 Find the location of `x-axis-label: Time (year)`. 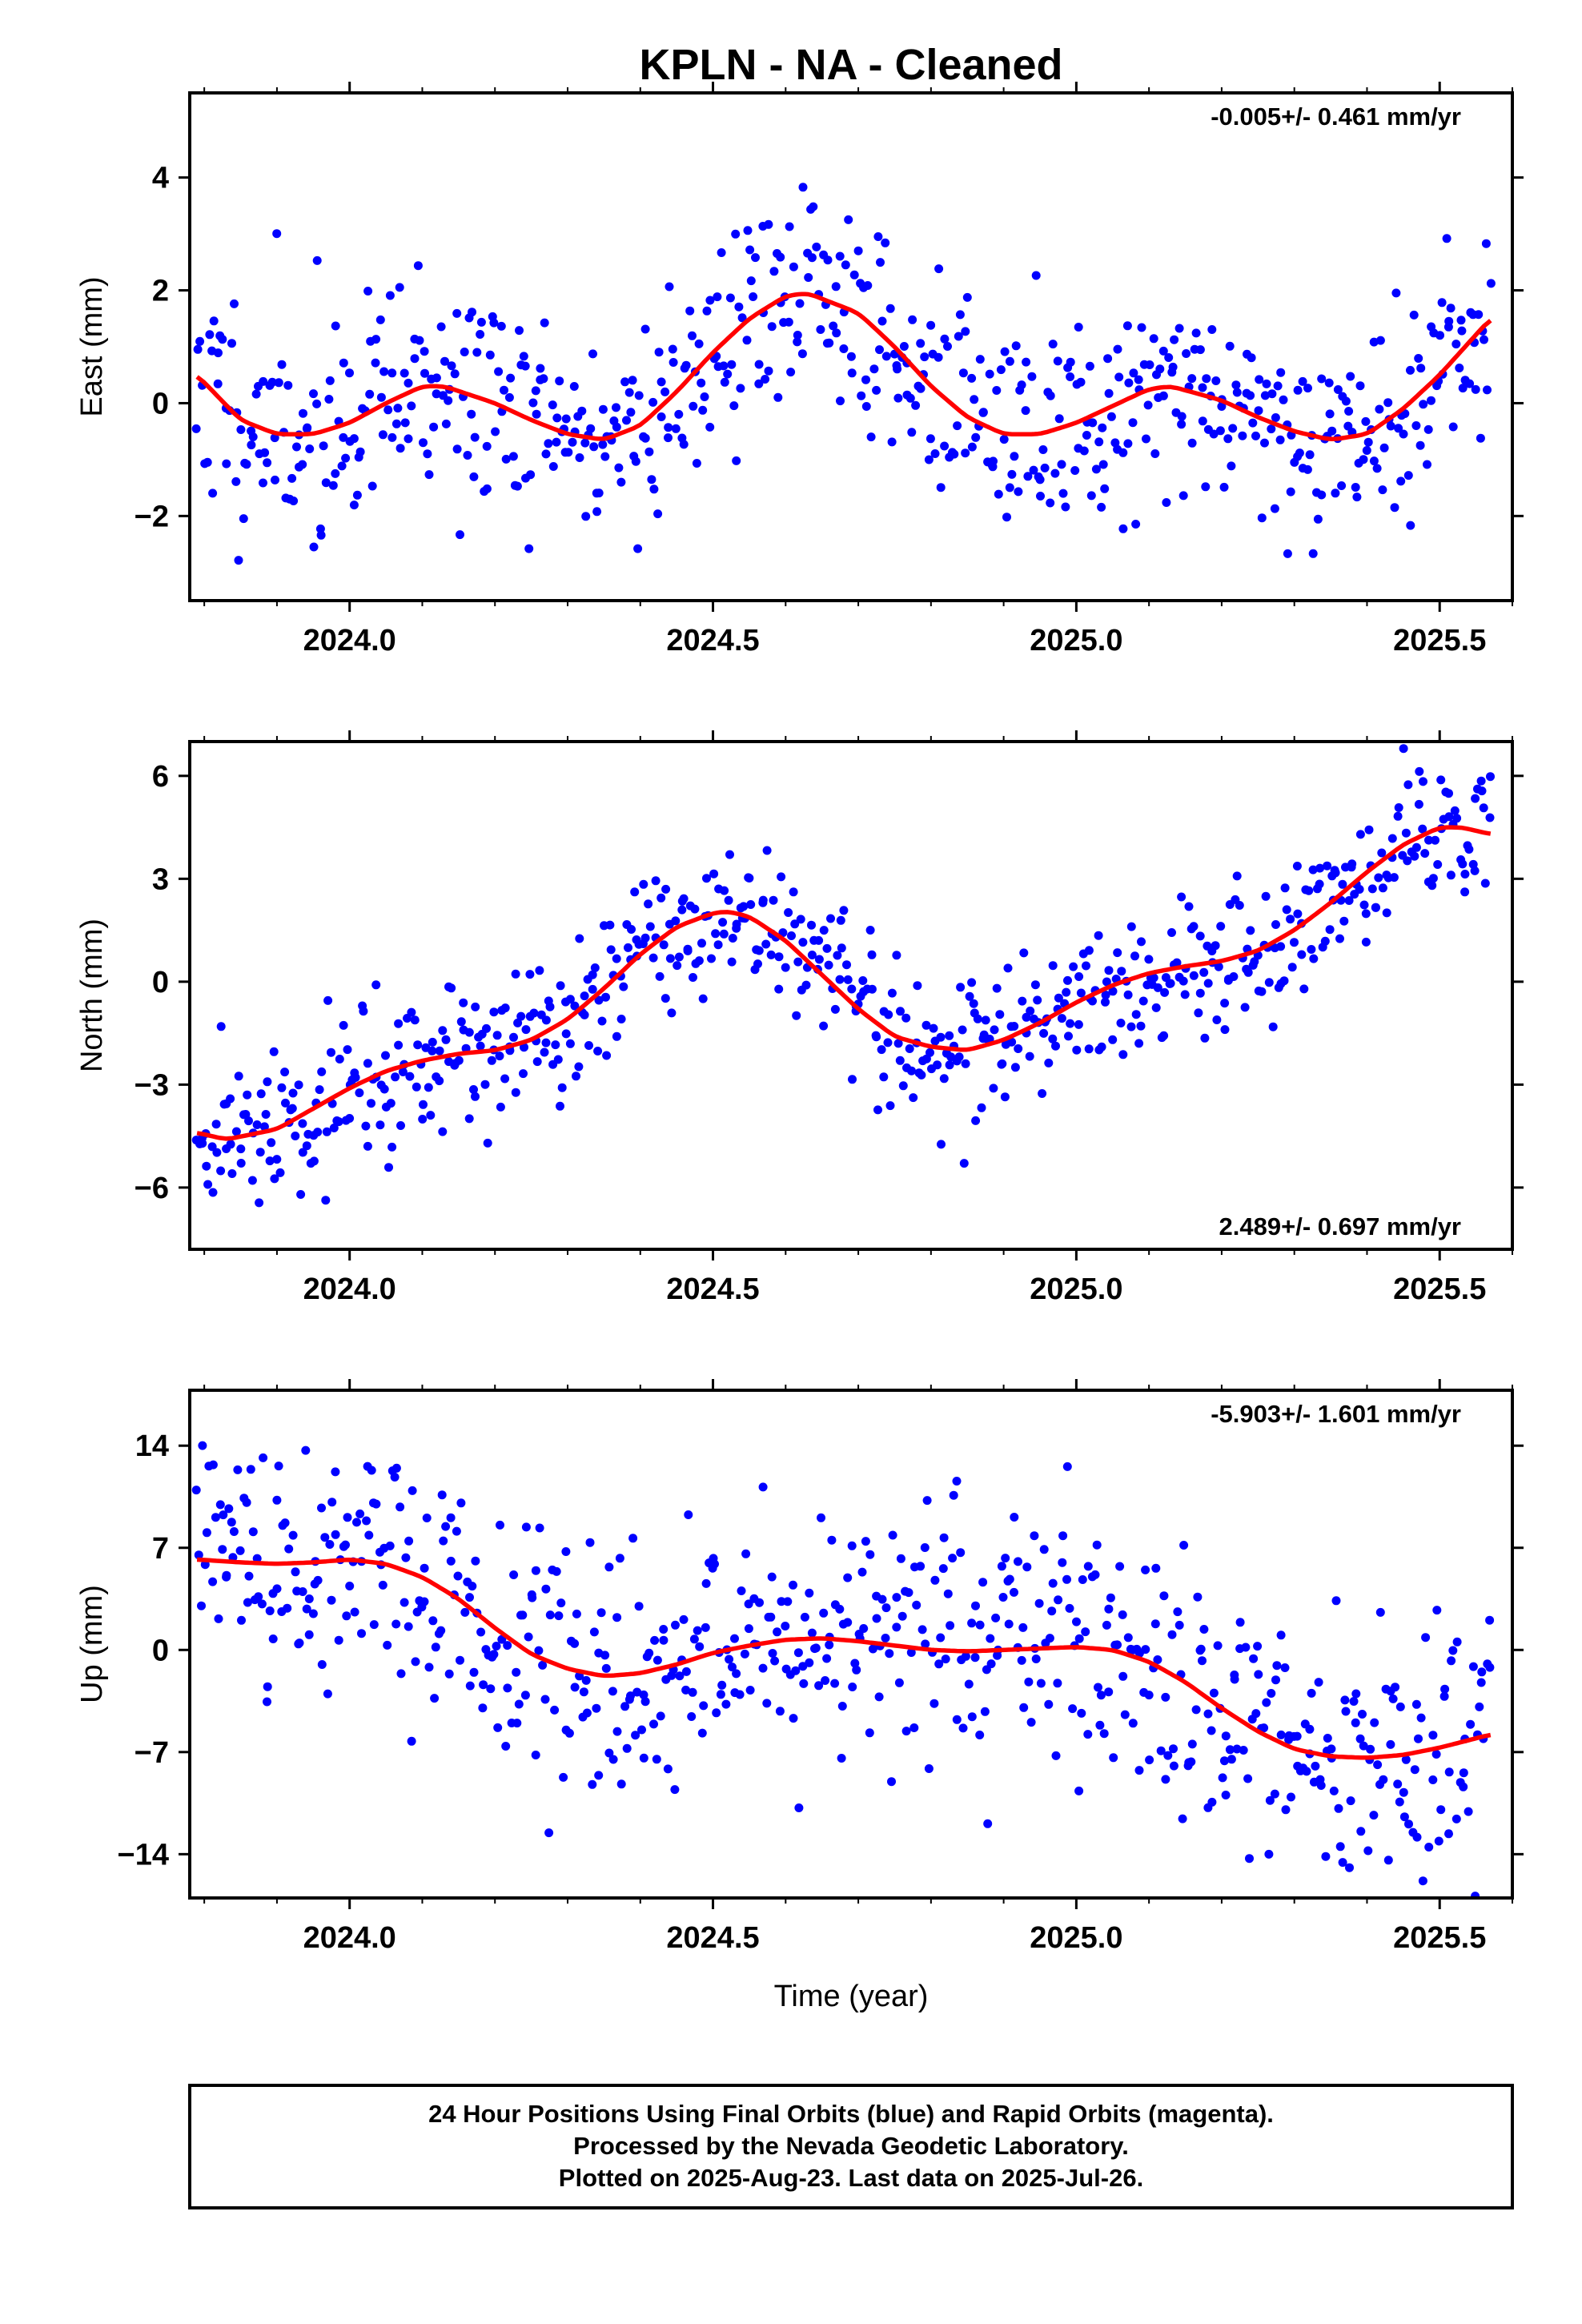

x-axis-label: Time (year) is located at coordinates (851, 1996).